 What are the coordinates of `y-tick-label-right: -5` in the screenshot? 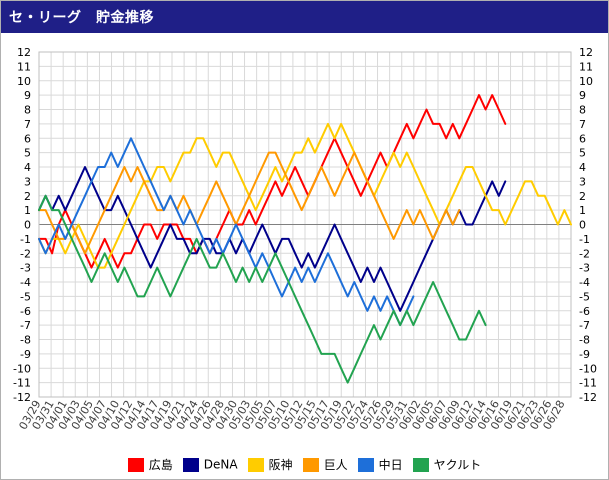 It's located at (584, 296).